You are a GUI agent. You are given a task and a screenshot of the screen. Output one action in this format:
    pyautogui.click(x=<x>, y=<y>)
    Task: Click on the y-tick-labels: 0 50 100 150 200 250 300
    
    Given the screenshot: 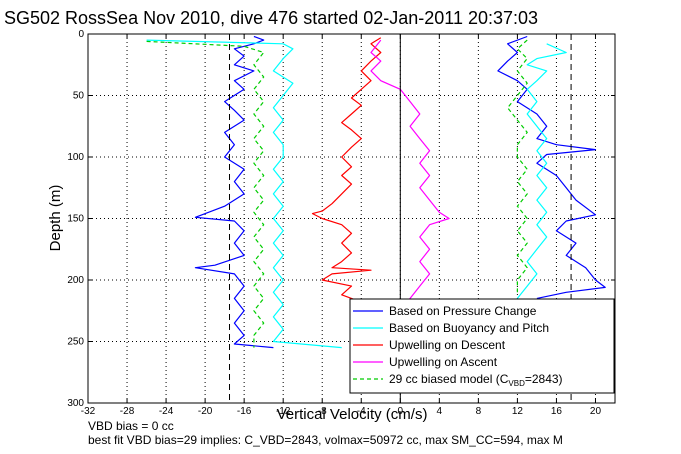 What is the action you would take?
    pyautogui.click(x=75, y=219)
    